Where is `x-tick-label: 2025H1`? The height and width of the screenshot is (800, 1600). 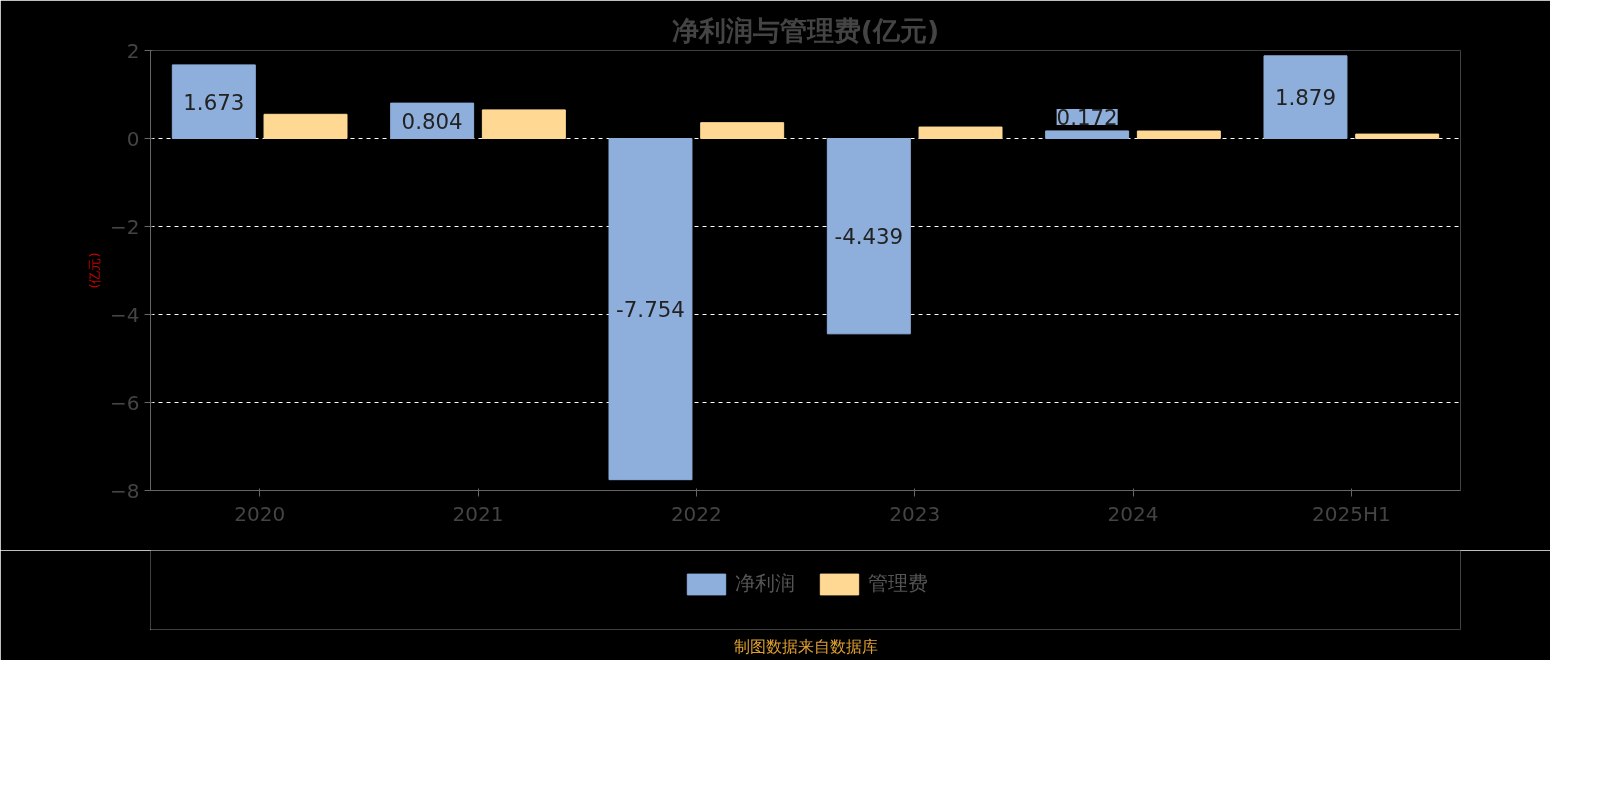
x-tick-label: 2025H1 is located at coordinates (1351, 513).